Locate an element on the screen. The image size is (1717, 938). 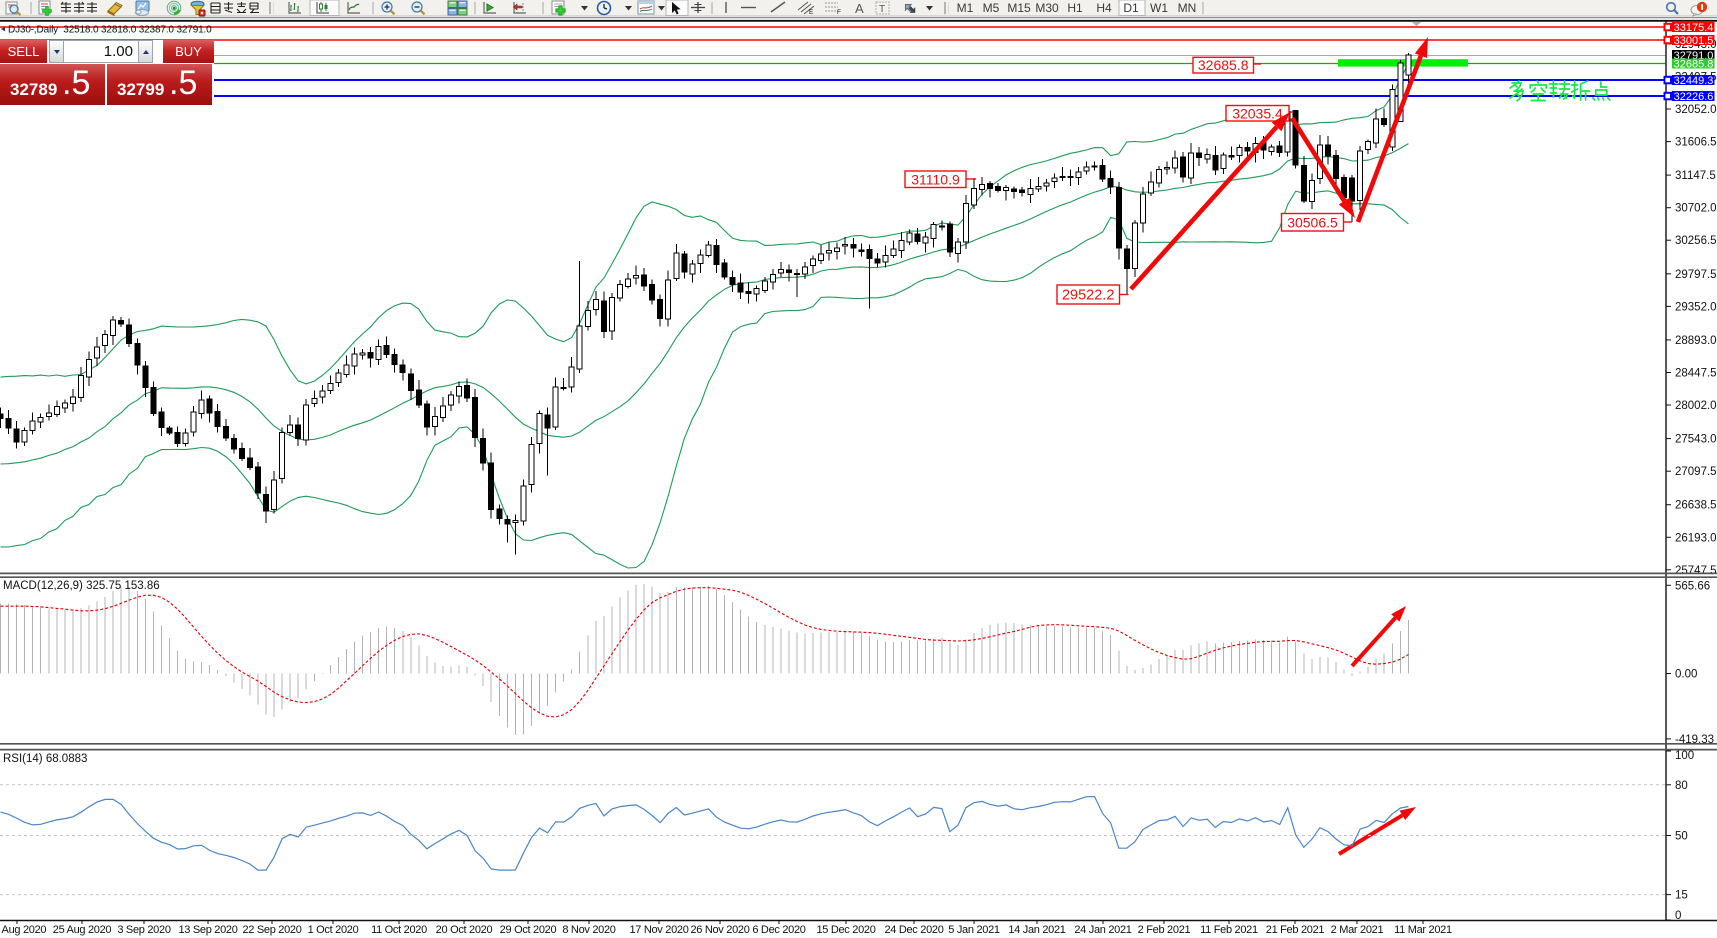
svg-text: 15 is located at coordinates (1681, 896).